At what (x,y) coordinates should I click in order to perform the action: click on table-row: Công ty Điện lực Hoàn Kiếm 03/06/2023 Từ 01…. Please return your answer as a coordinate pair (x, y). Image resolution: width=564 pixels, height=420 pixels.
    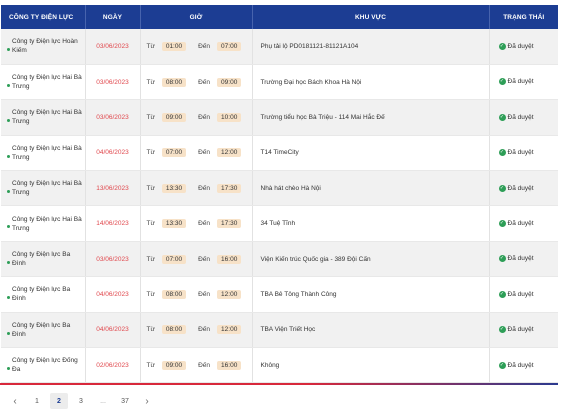
    Looking at the image, I should click on (279, 47).